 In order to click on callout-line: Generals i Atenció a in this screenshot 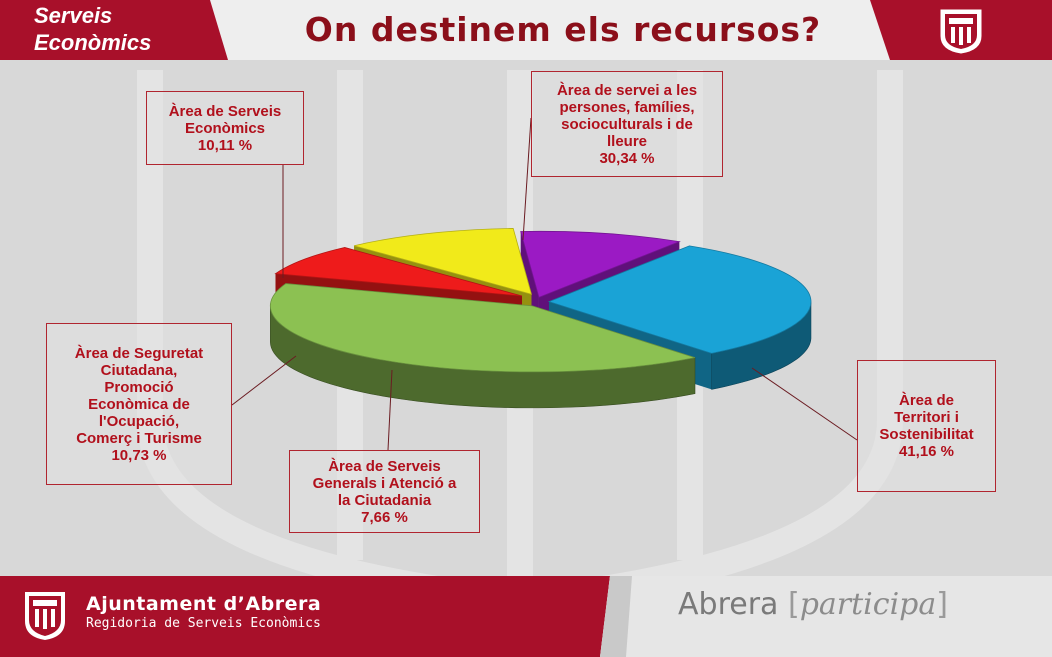, I will do `click(384, 483)`.